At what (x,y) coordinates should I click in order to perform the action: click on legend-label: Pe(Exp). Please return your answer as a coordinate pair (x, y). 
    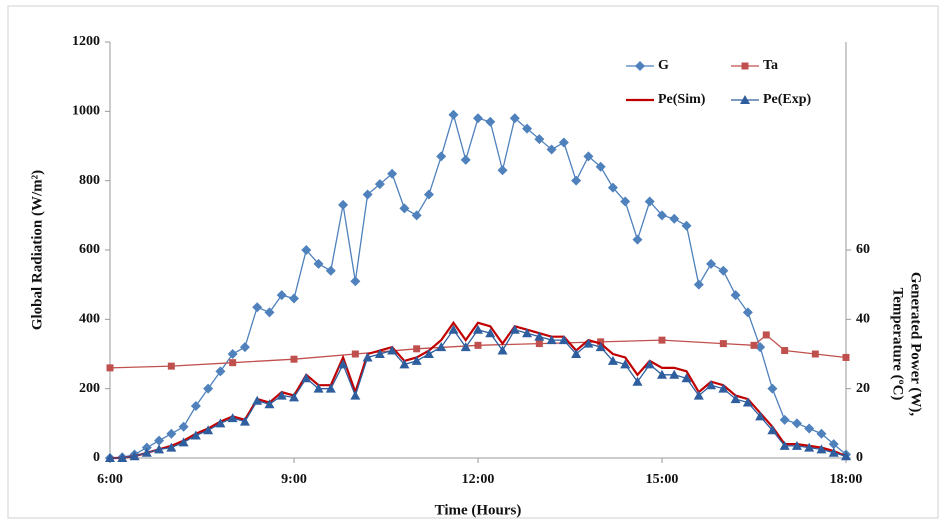
    Looking at the image, I should click on (787, 99).